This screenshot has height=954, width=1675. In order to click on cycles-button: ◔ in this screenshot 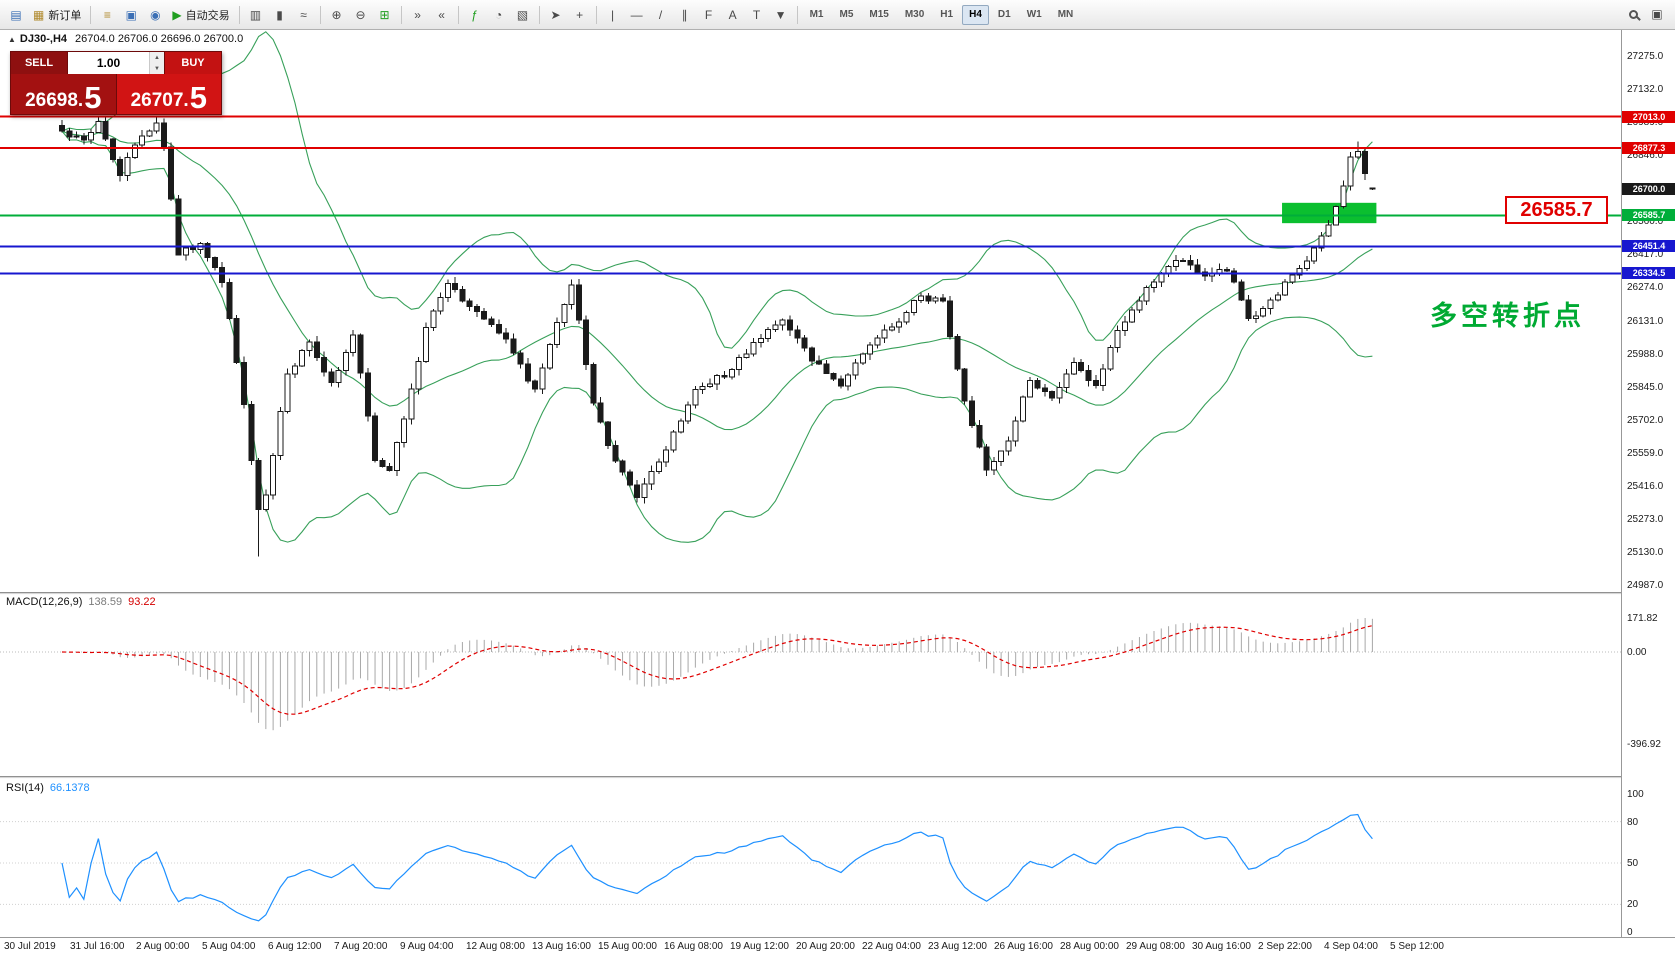, I will do `click(499, 15)`.